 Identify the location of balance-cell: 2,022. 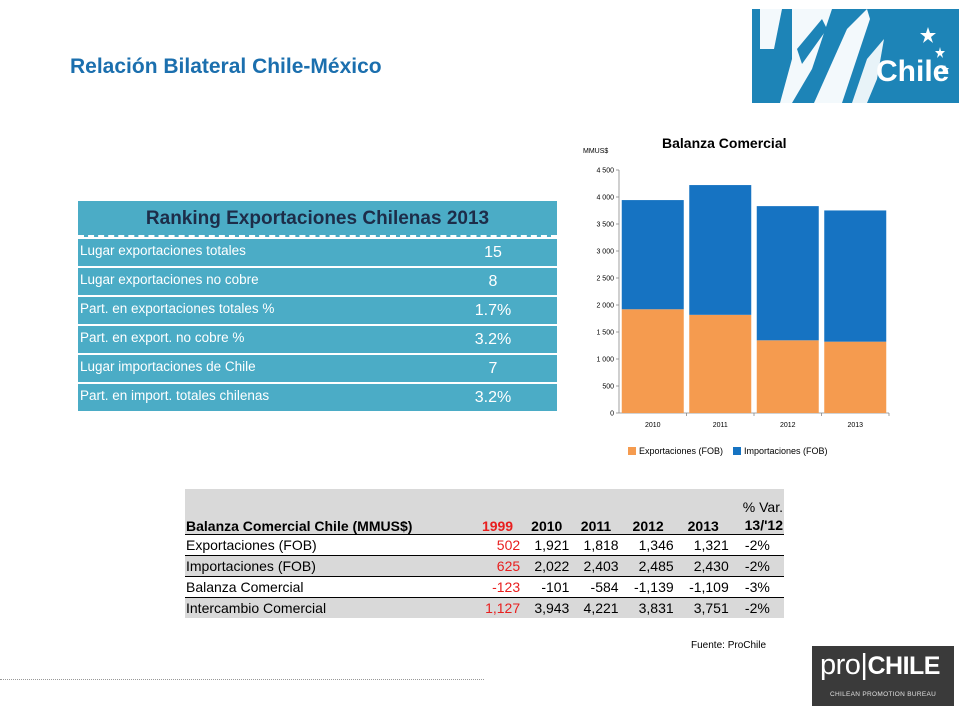
(547, 565).